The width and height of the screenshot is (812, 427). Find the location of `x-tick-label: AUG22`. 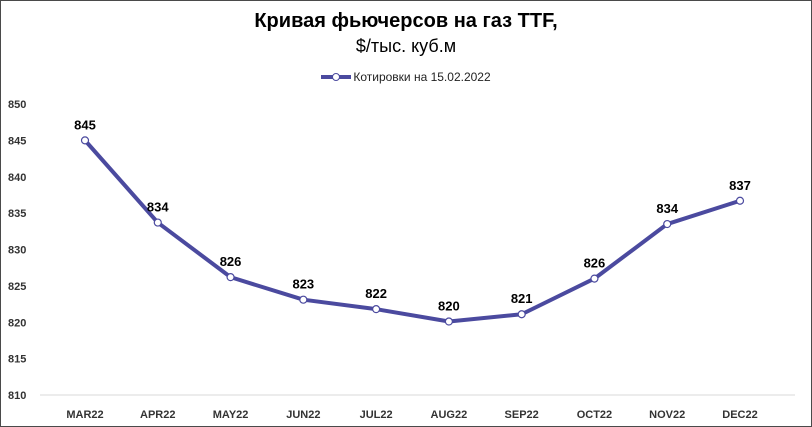

x-tick-label: AUG22 is located at coordinates (449, 415).